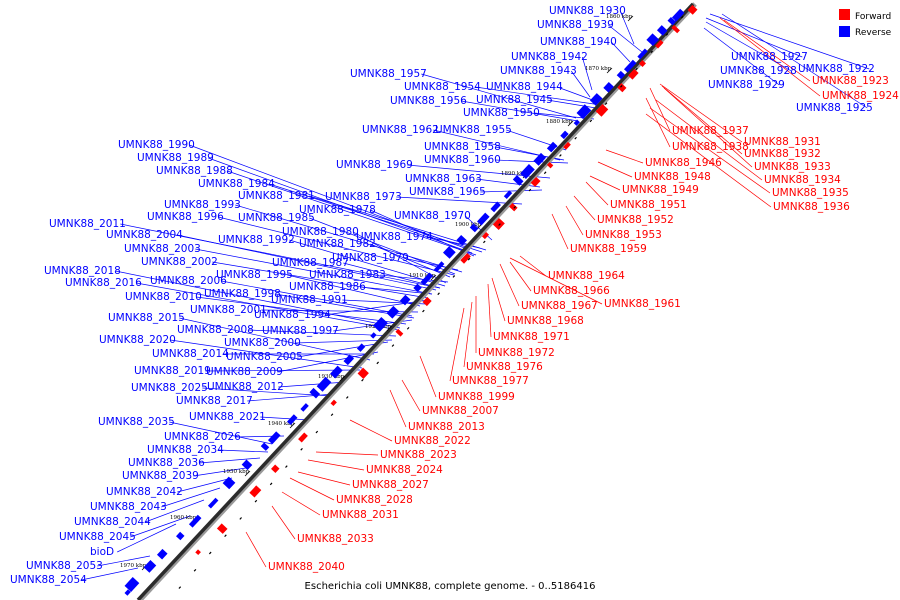 Image resolution: width=900 pixels, height=600 pixels. Describe the element at coordinates (87, 224) in the screenshot. I see `reverse-gene-label: UMNK88_2011` at that location.